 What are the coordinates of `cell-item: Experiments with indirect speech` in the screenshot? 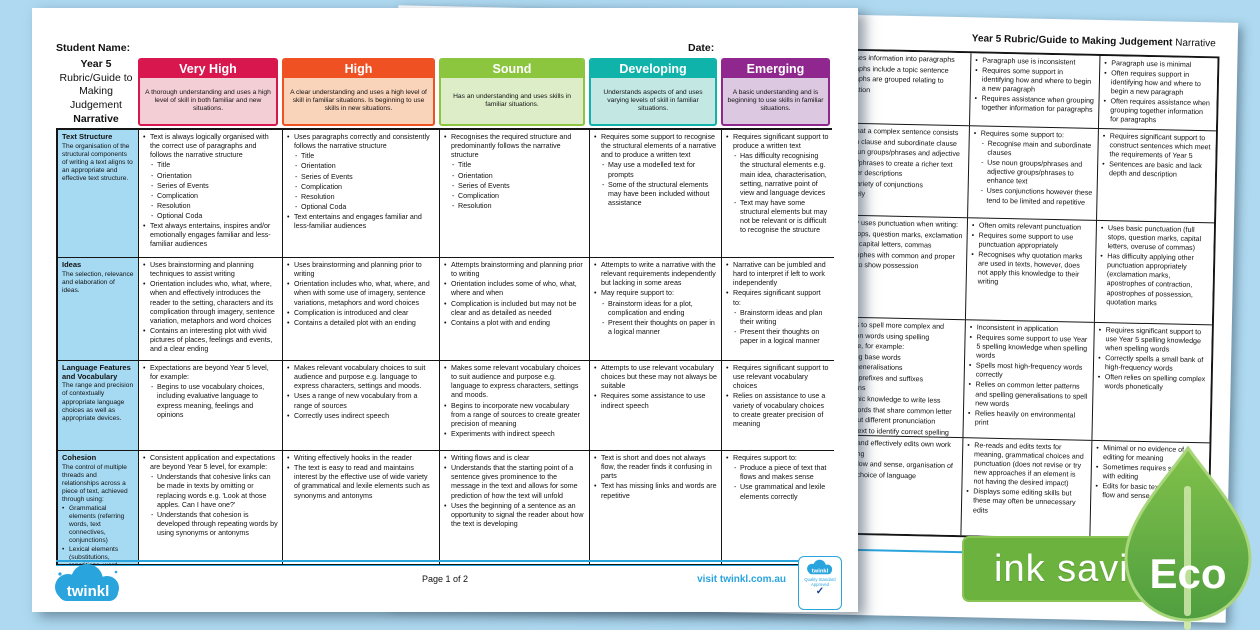 It's located at (514, 434).